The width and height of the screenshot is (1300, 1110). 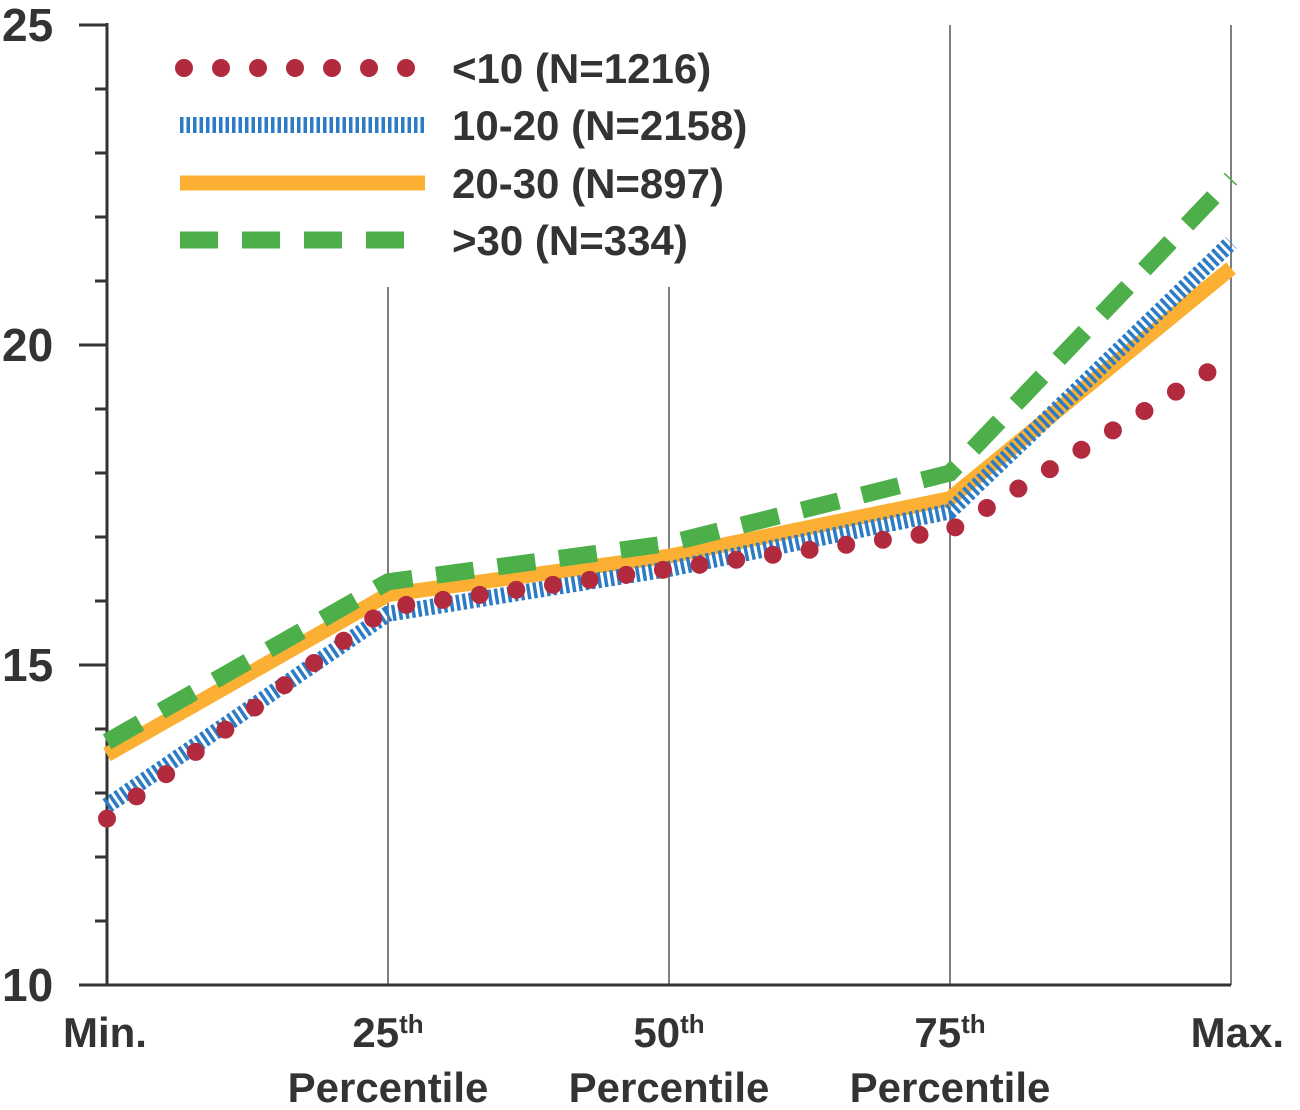 What do you see at coordinates (668, 1032) in the screenshot?
I see `x-tick-label: 50th` at bounding box center [668, 1032].